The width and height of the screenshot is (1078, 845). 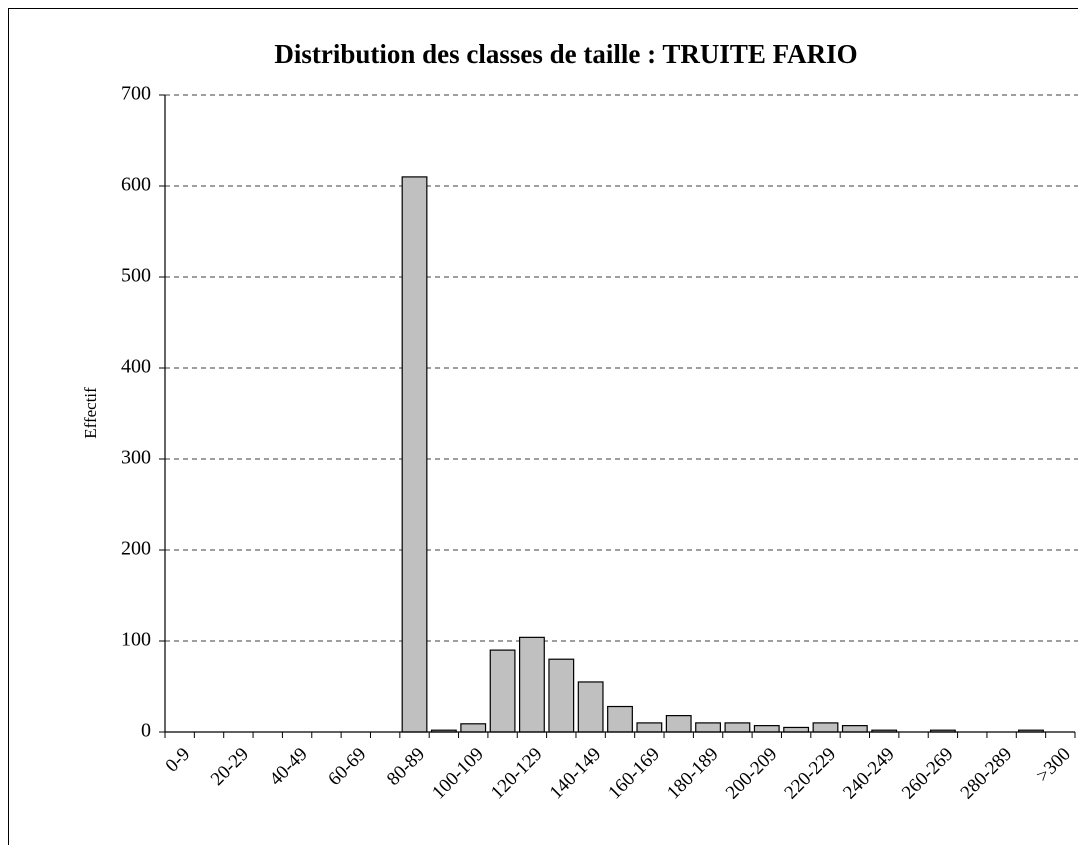 What do you see at coordinates (136, 549) in the screenshot?
I see `y-tick-label: 200` at bounding box center [136, 549].